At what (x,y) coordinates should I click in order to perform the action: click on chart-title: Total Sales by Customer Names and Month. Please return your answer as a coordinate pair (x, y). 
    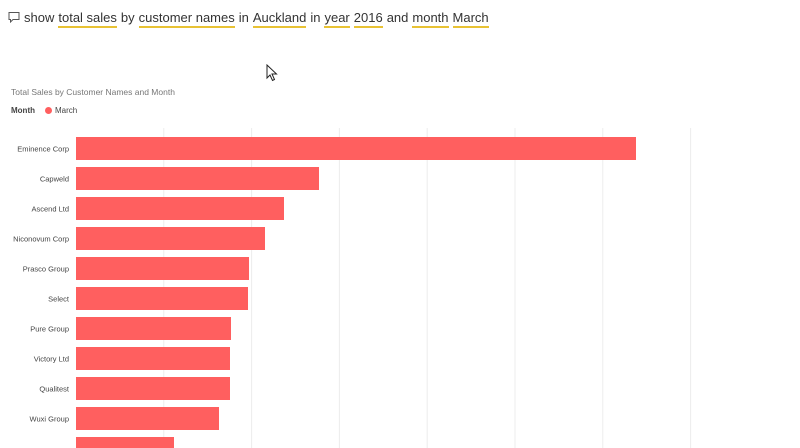
    Looking at the image, I should click on (93, 92).